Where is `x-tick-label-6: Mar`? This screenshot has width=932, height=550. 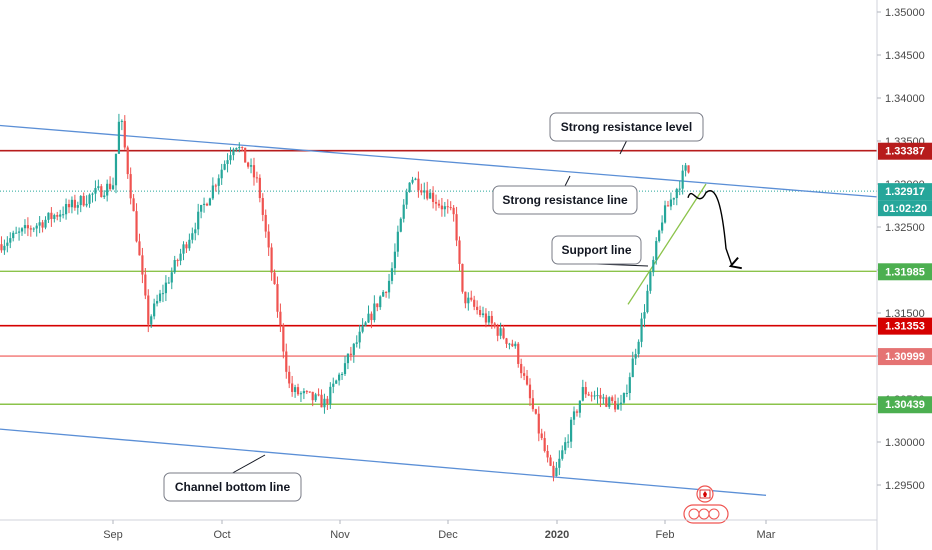 x-tick-label-6: Mar is located at coordinates (766, 535).